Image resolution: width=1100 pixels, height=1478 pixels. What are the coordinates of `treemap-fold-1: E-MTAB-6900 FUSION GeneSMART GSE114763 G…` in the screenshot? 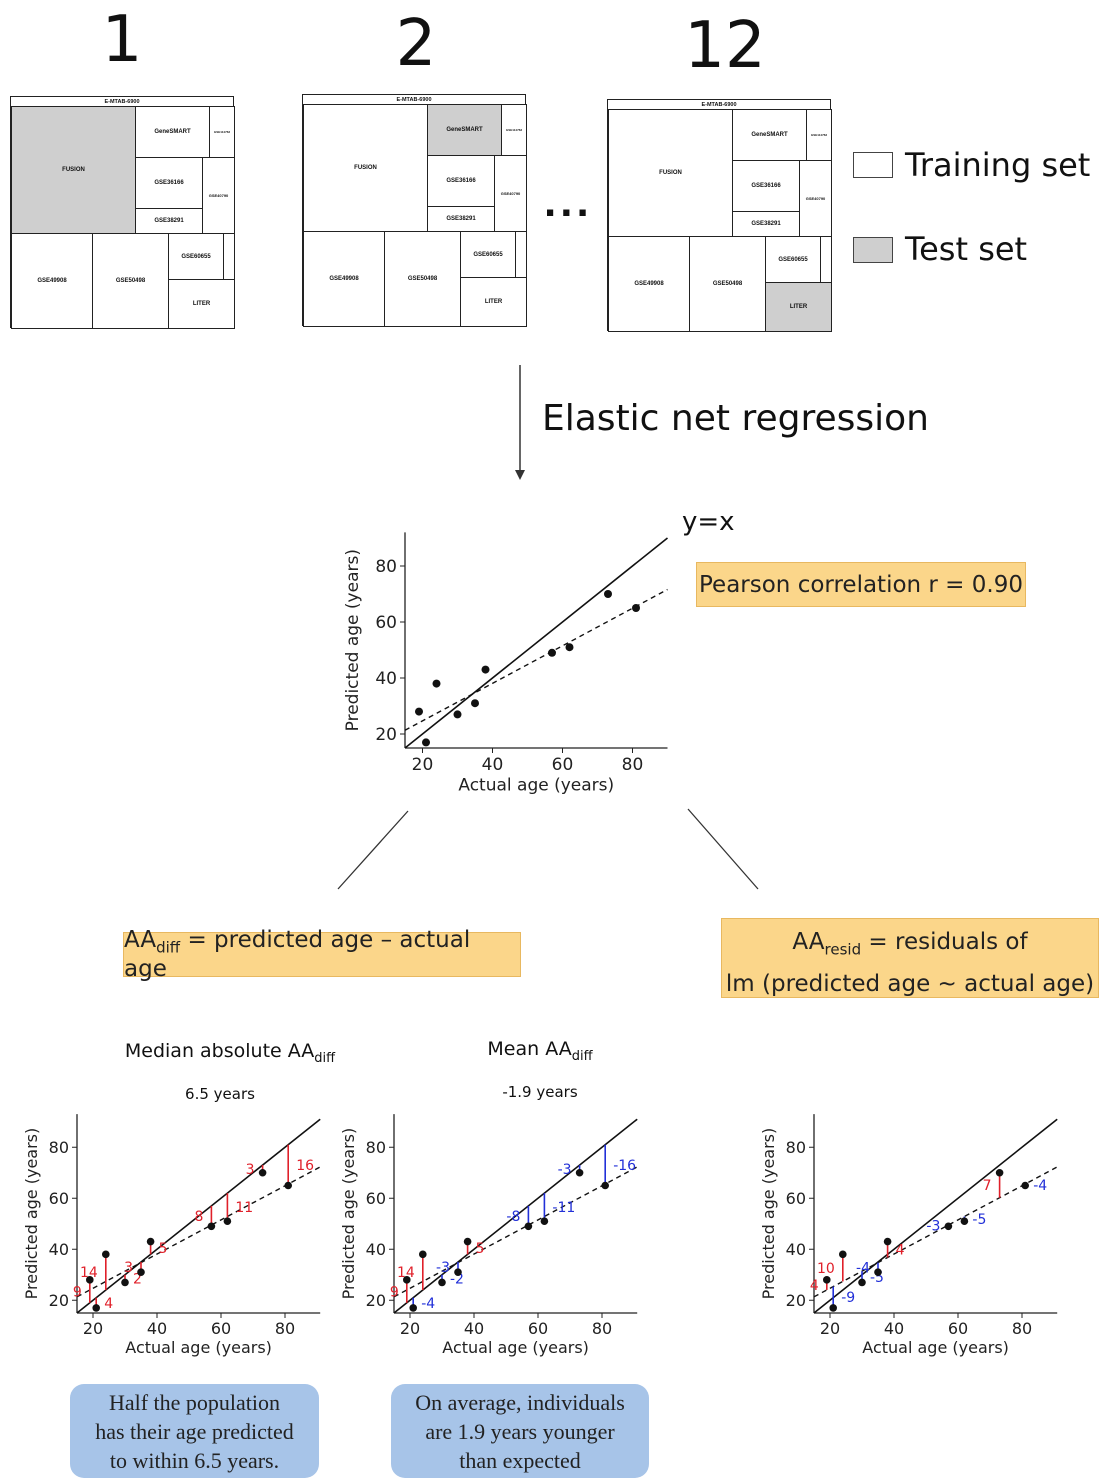 It's located at (122, 212).